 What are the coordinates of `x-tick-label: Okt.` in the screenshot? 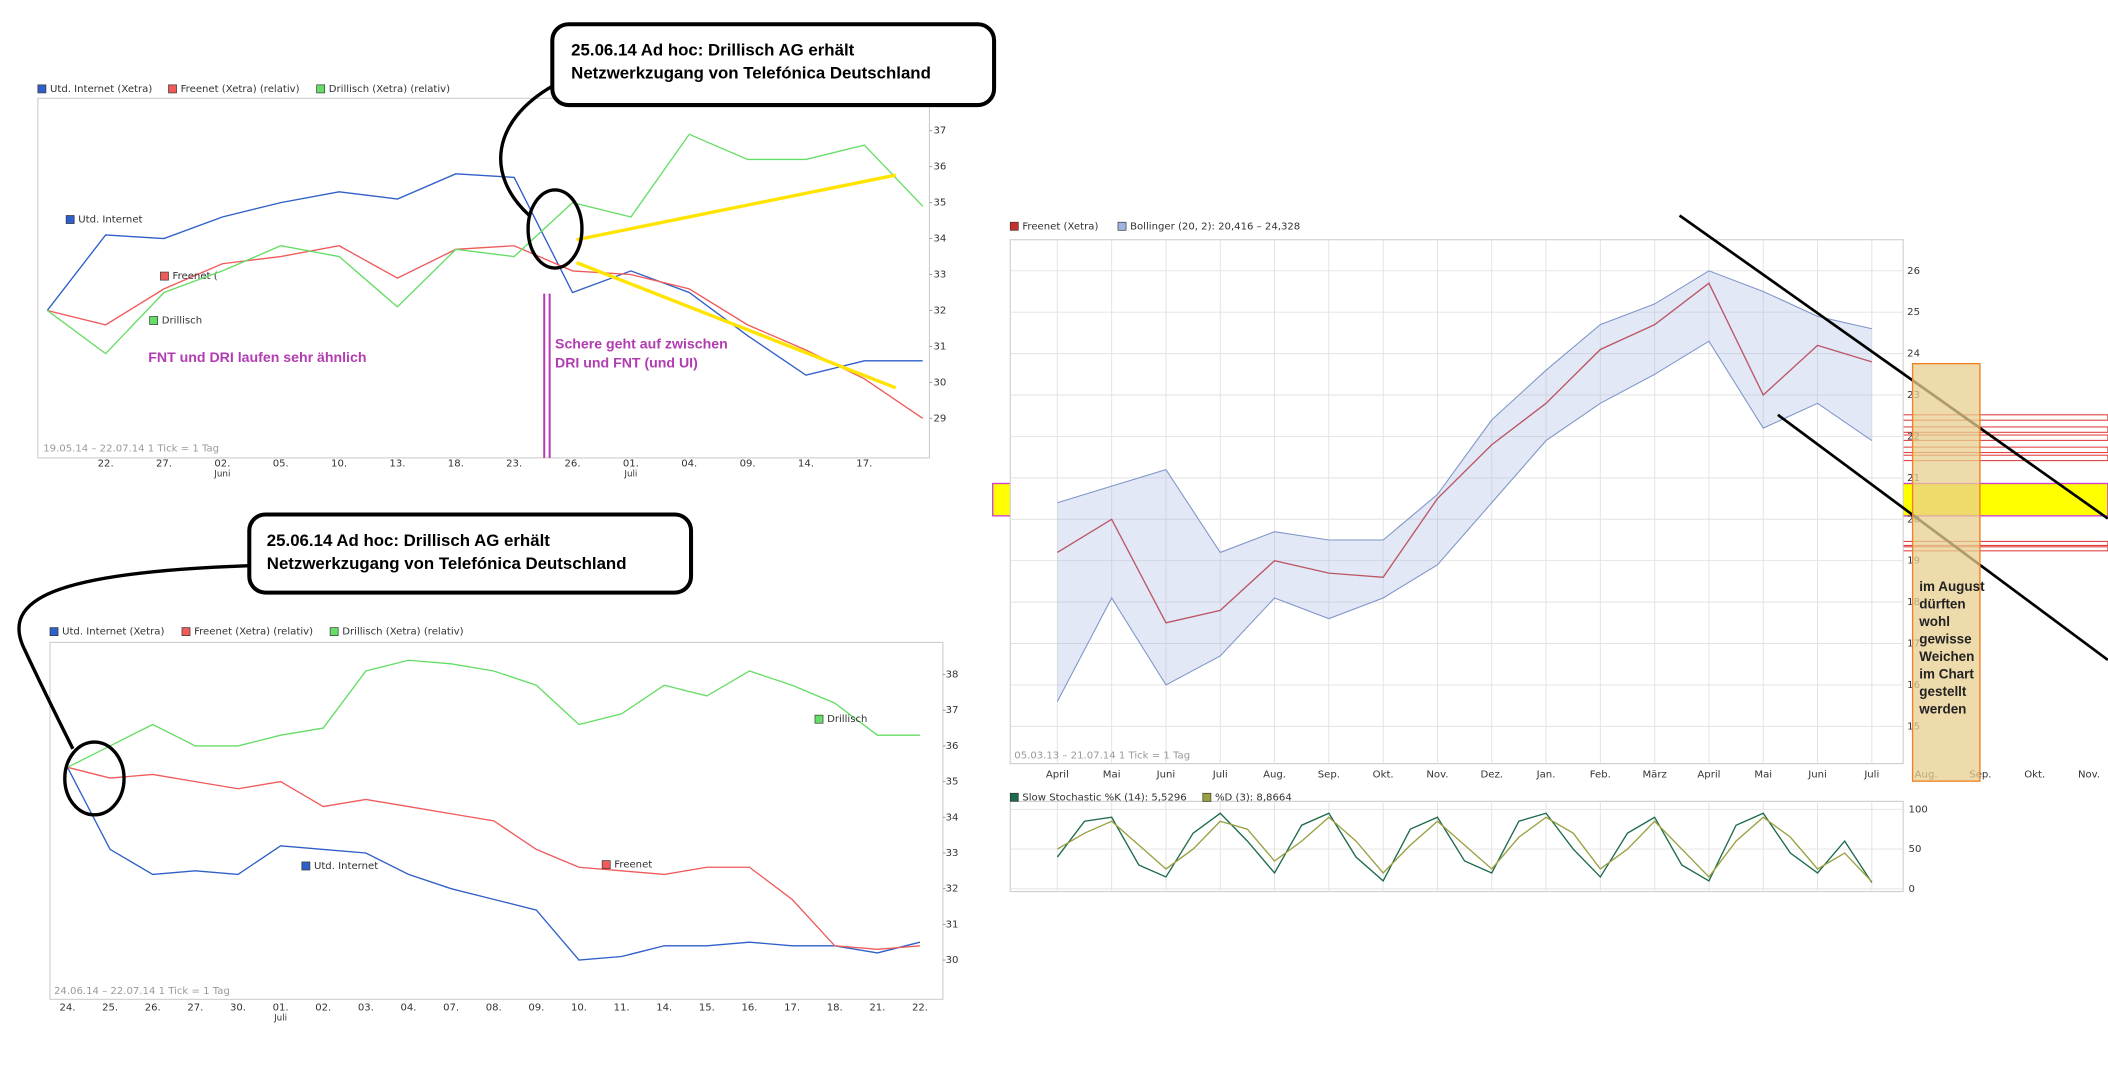 It's located at (1383, 774).